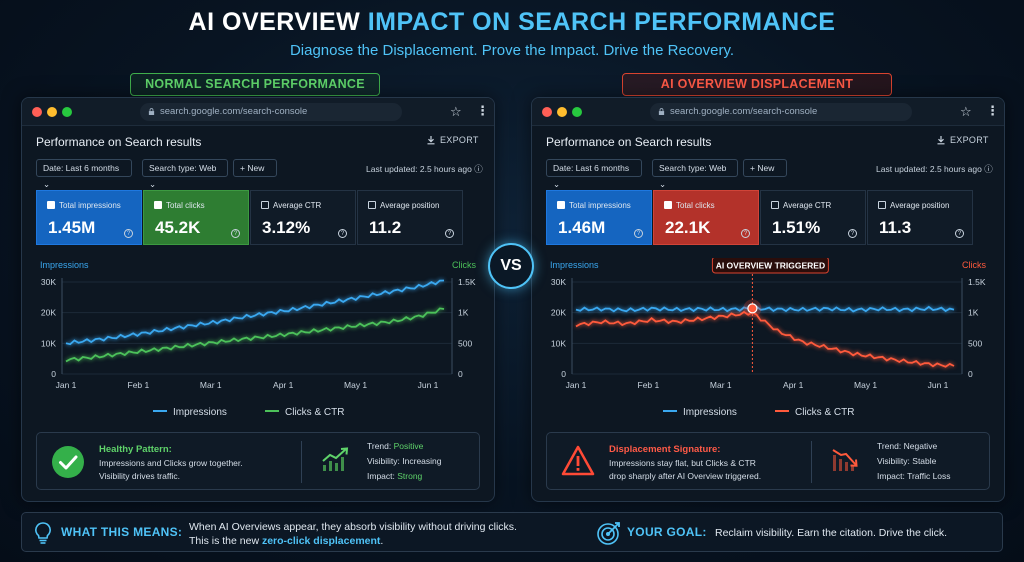 Image resolution: width=1024 pixels, height=562 pixels. What do you see at coordinates (892, 476) in the screenshot?
I see `impact-label: Impact:` at bounding box center [892, 476].